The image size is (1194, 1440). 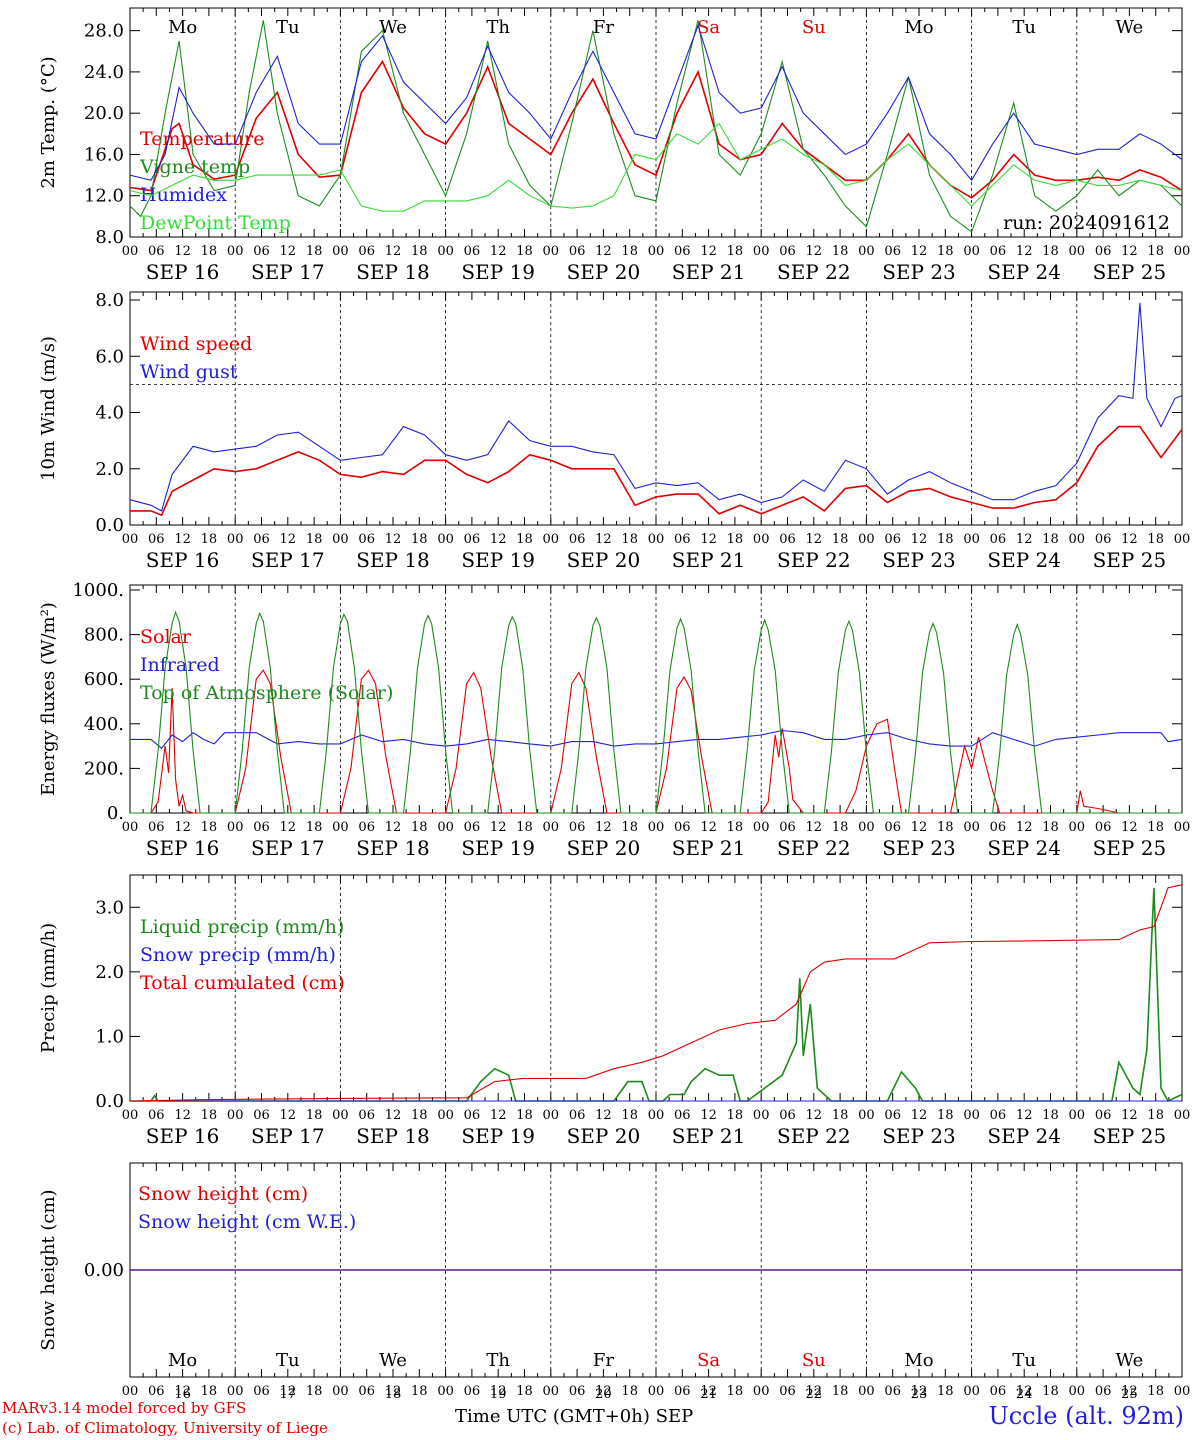 What do you see at coordinates (124, 1408) in the screenshot?
I see `credit-line-model: MARv3.14 model forced by GFS` at bounding box center [124, 1408].